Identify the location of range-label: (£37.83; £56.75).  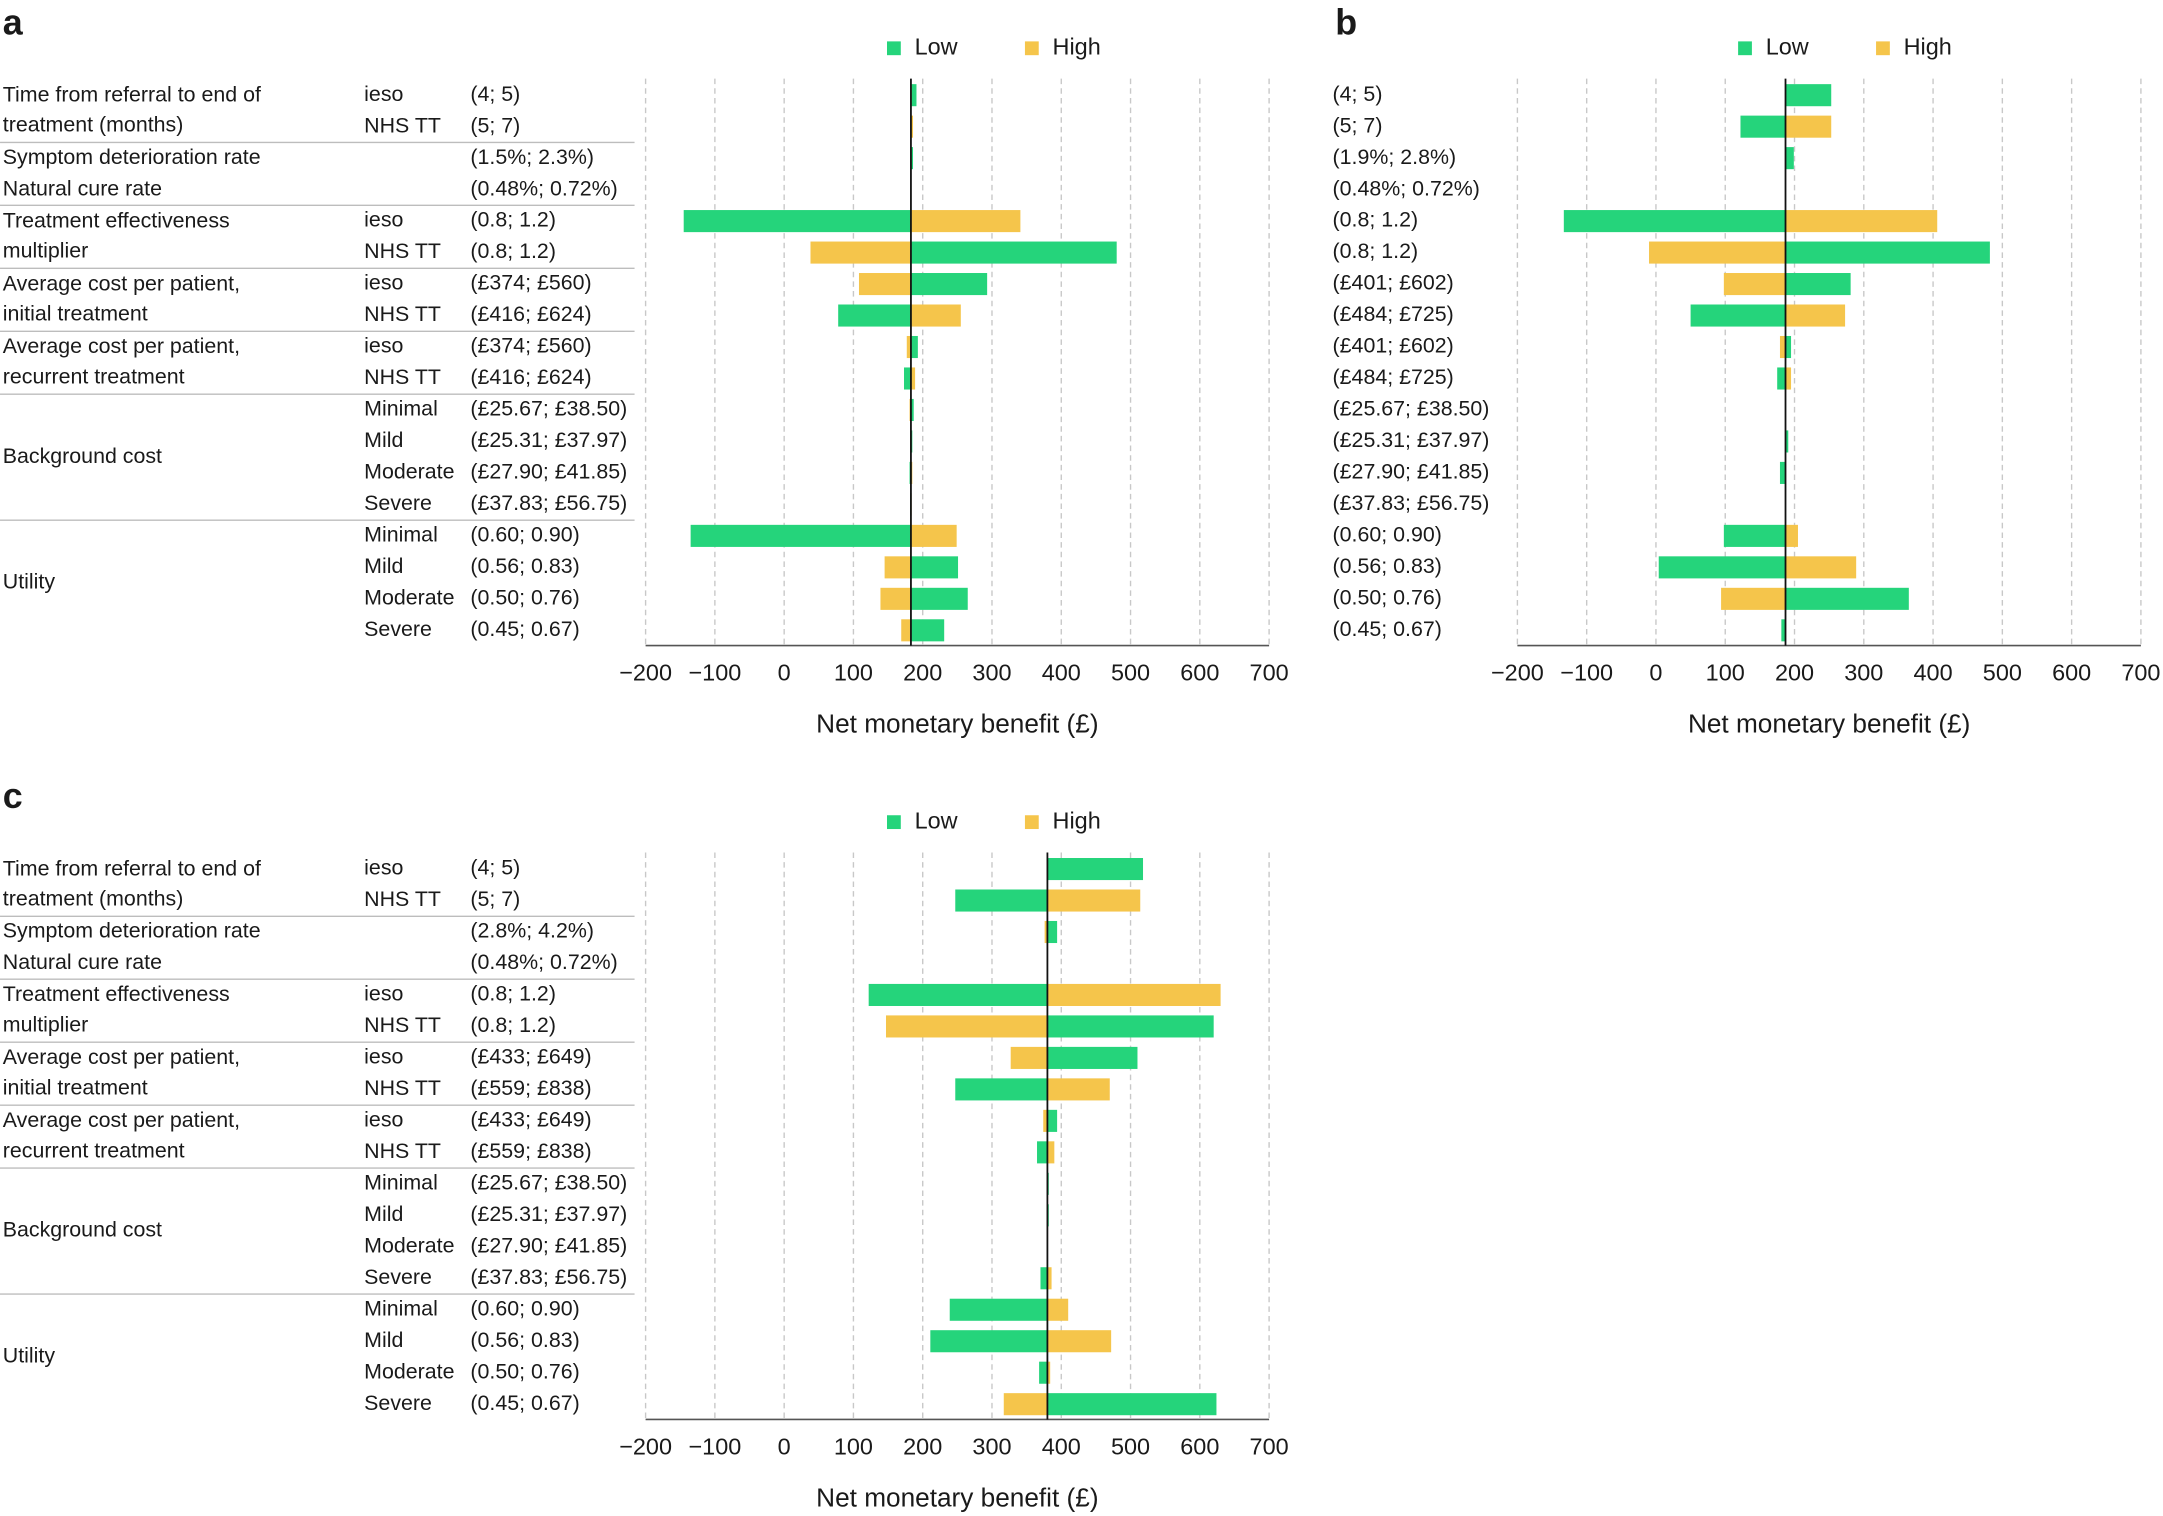
(548, 1277).